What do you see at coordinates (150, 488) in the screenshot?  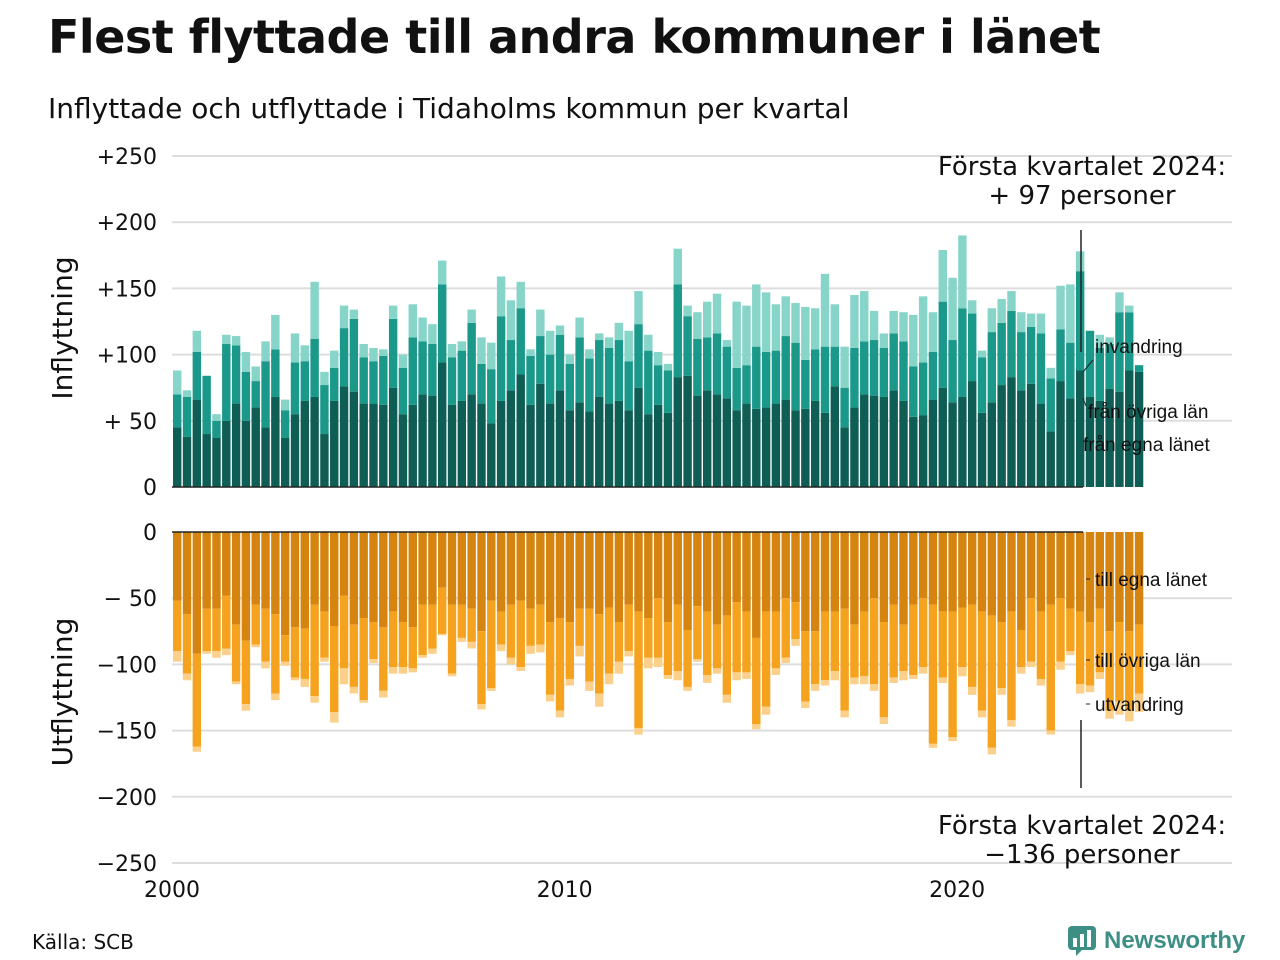 I see `y-tick-label: 0` at bounding box center [150, 488].